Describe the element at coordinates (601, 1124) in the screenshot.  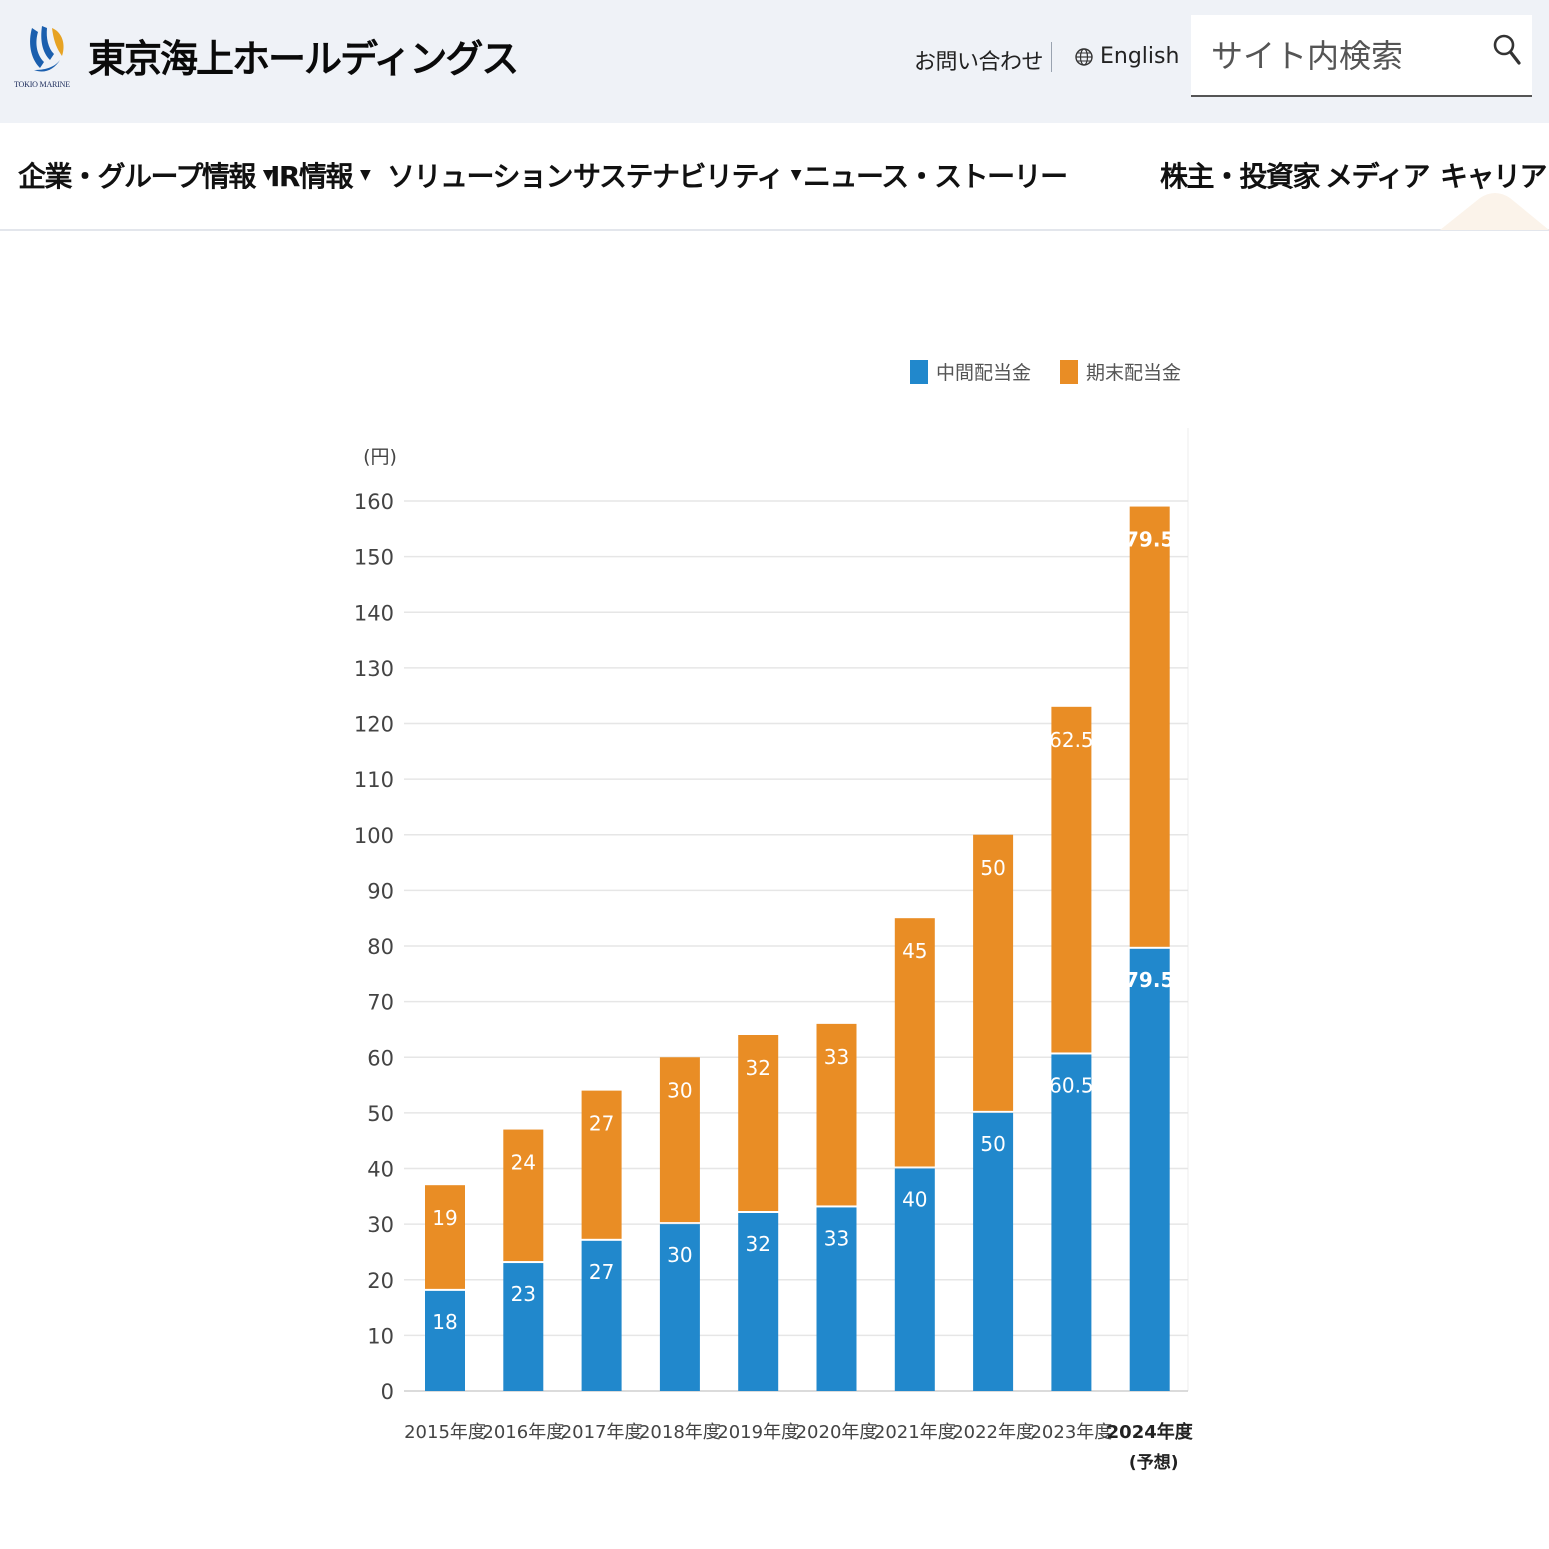
I see `bar-value-label-year-end: 27` at that location.